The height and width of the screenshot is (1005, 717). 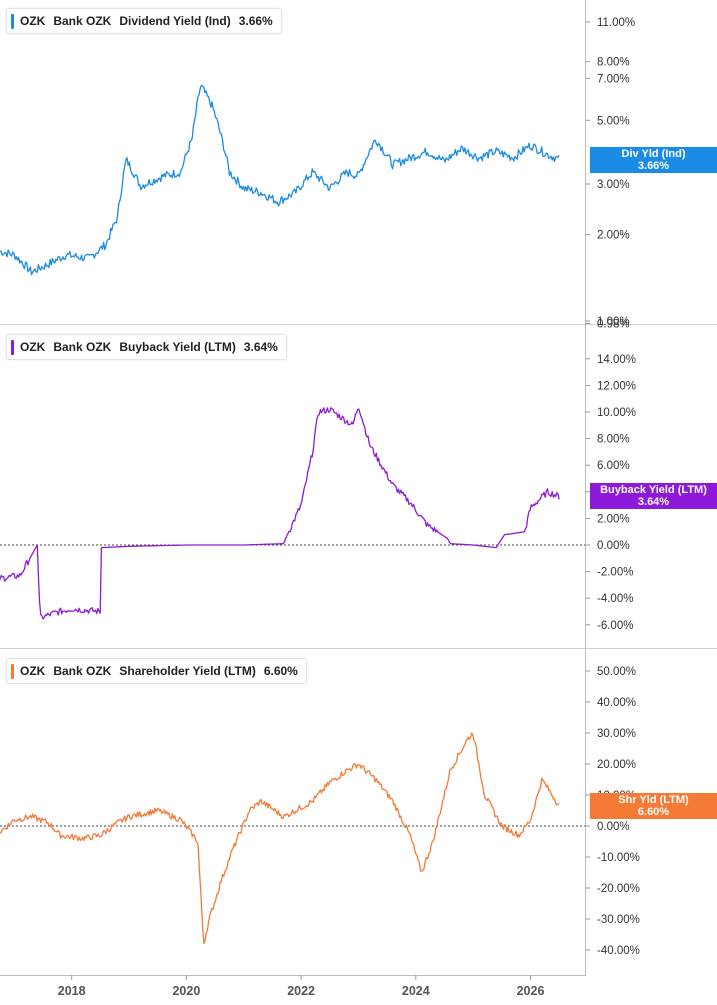 I want to click on y-tick-label: 6.00%, so click(x=613, y=466).